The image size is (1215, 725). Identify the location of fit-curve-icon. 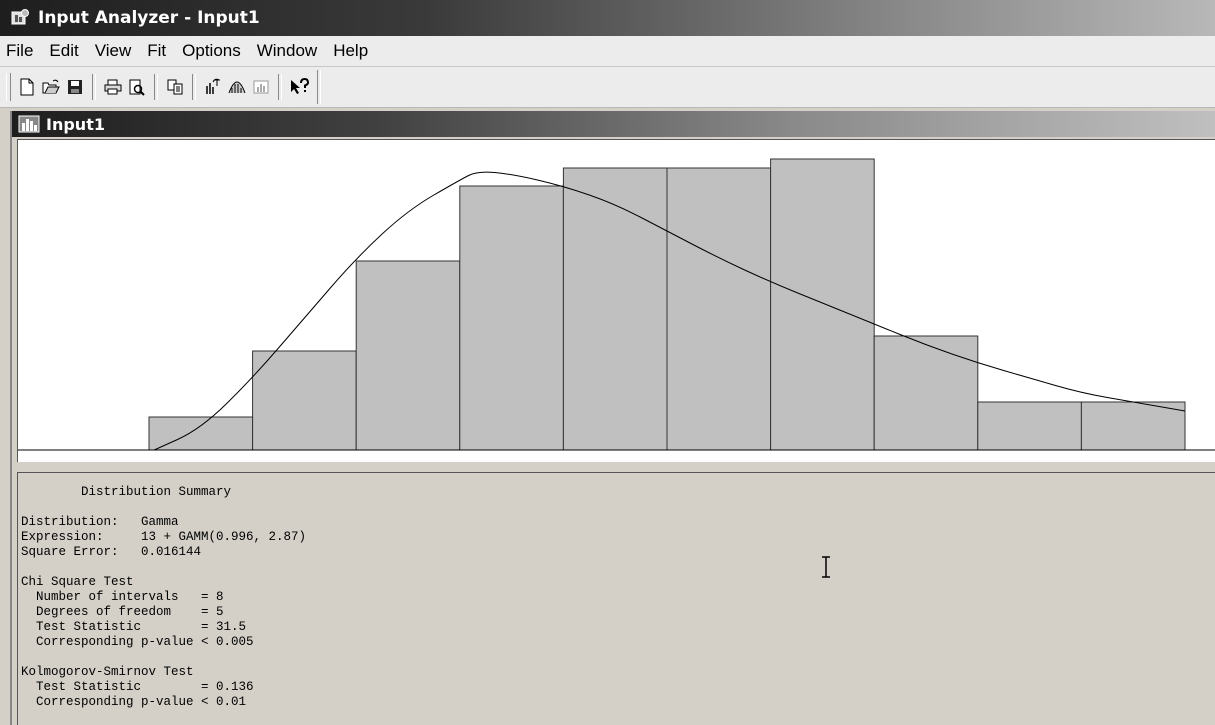
(237, 87).